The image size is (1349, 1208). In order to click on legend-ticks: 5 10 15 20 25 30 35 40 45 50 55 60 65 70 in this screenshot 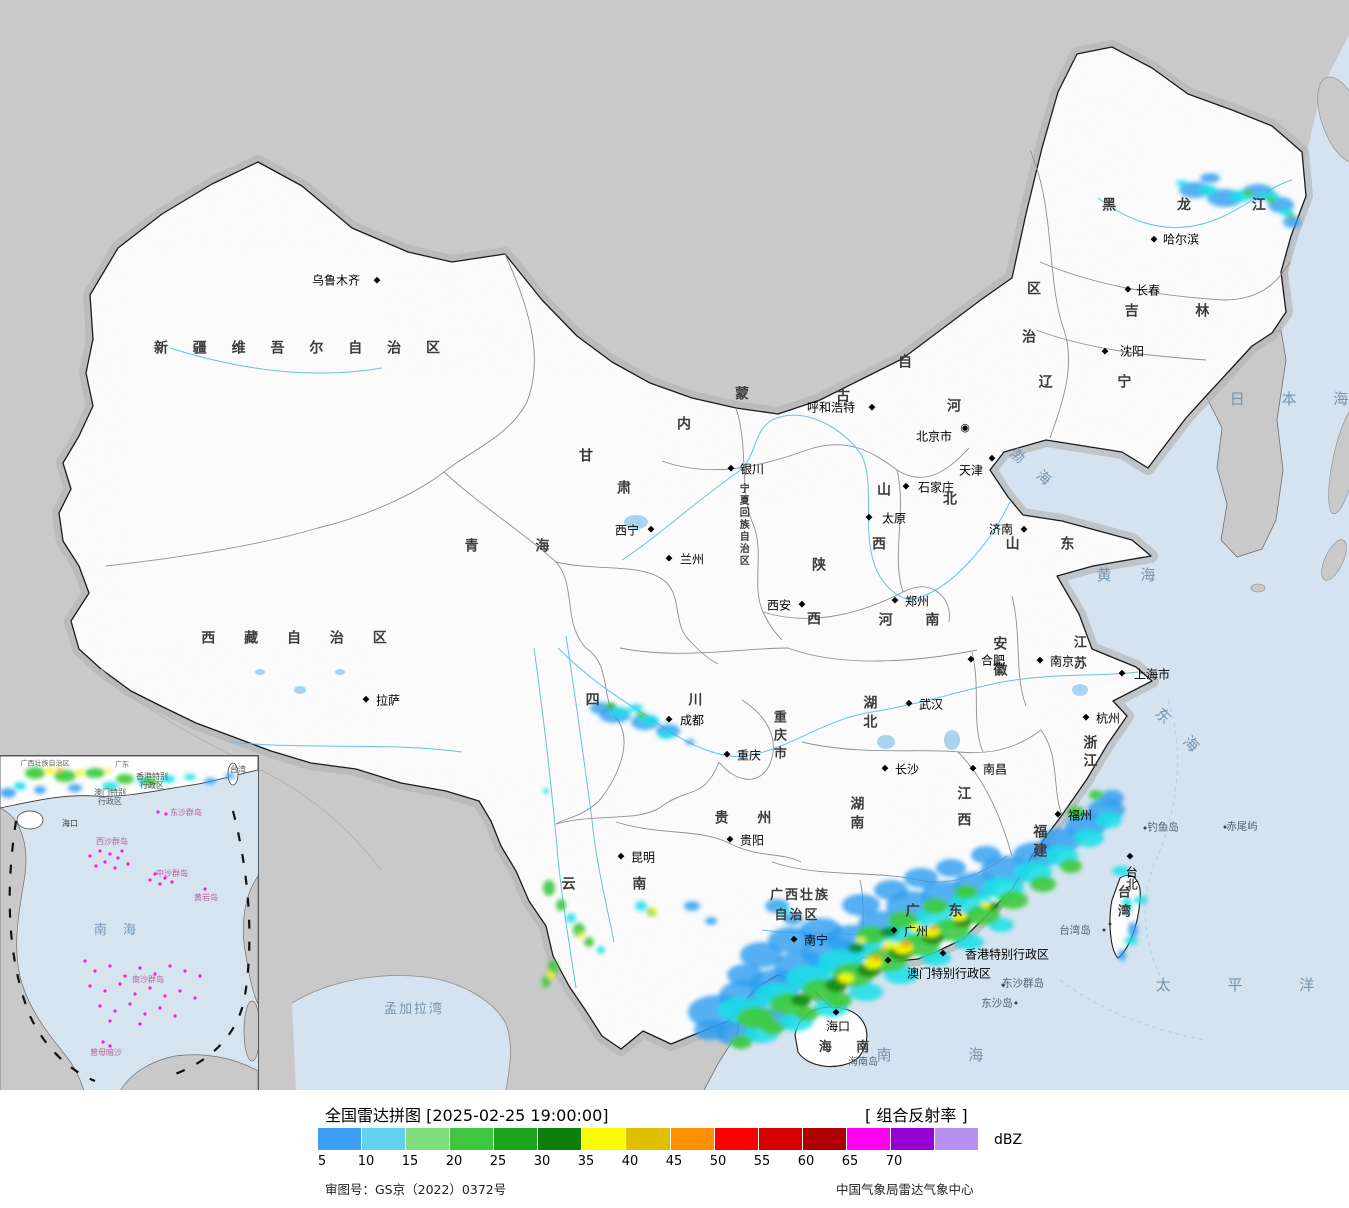, I will do `click(668, 1163)`.